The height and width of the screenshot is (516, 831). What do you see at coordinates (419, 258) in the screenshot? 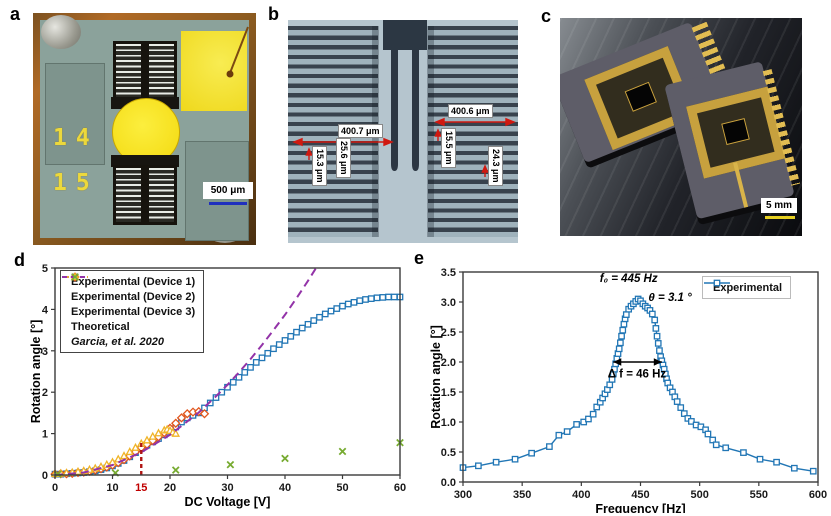
I see `panel-label-e: e` at bounding box center [419, 258].